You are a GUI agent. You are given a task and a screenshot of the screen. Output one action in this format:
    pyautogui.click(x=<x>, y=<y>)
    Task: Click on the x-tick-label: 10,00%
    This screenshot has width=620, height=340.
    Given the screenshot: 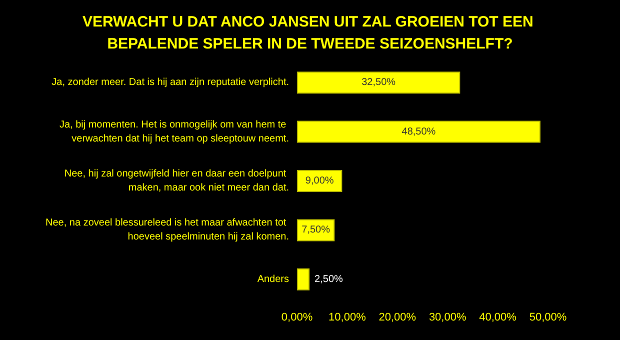 What is the action you would take?
    pyautogui.click(x=347, y=318)
    